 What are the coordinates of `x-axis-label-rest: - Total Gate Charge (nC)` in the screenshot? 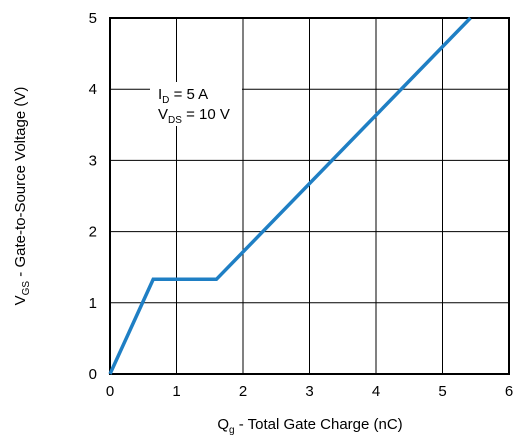 It's located at (319, 424).